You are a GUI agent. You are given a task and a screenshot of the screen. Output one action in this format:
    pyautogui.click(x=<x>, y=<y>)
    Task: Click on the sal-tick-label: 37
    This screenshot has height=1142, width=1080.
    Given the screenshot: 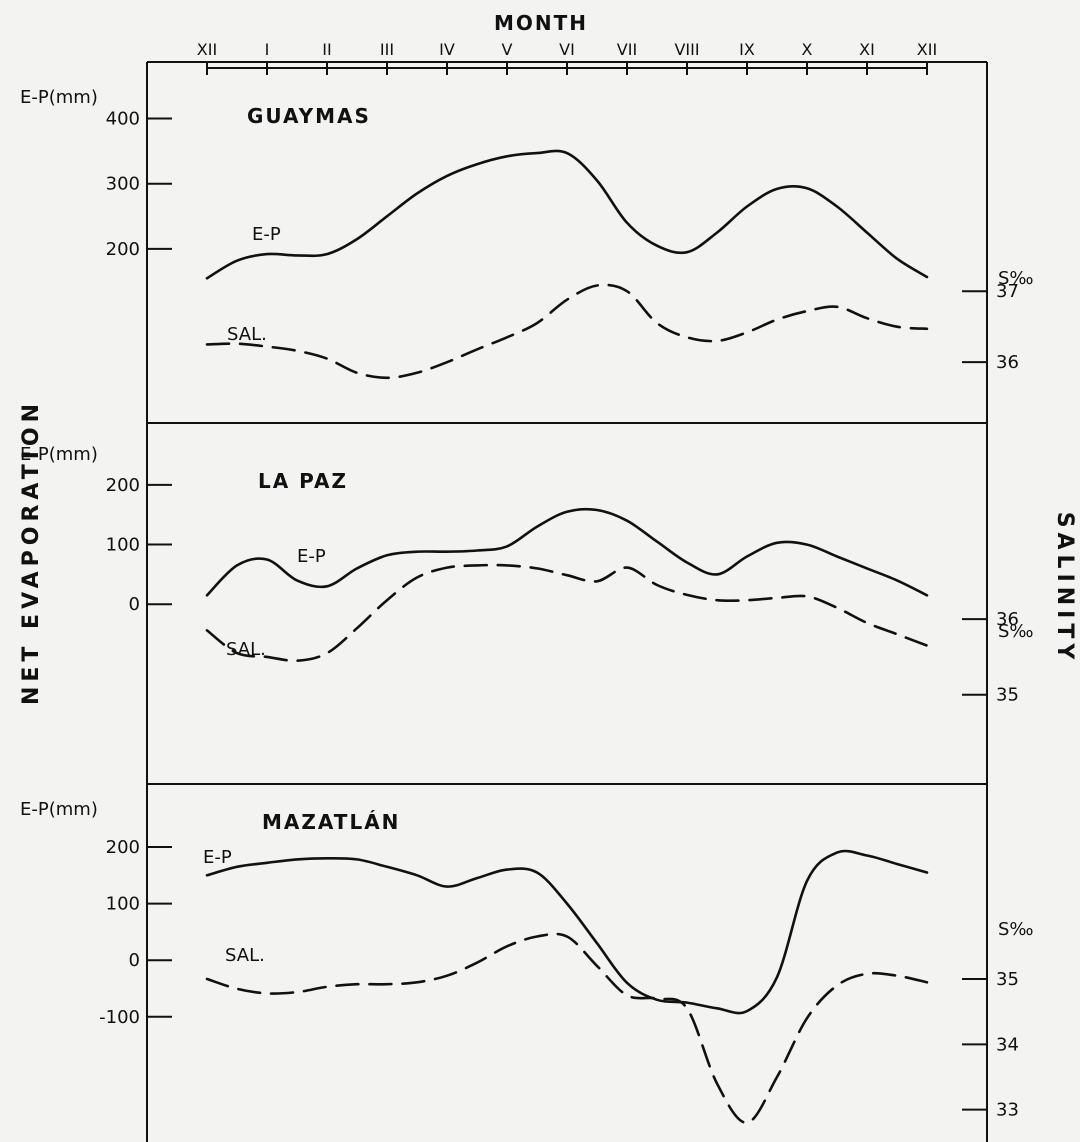 What is the action you would take?
    pyautogui.click(x=1007, y=291)
    